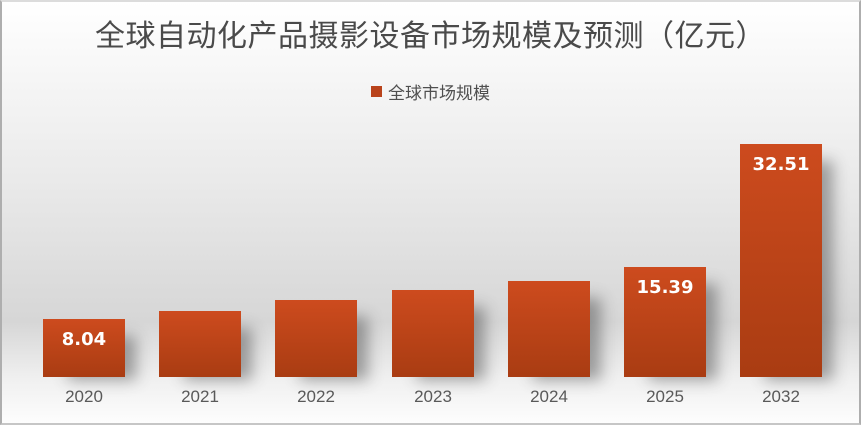 The image size is (861, 425). What do you see at coordinates (439, 94) in the screenshot?
I see `legend-label: 全球市场规模` at bounding box center [439, 94].